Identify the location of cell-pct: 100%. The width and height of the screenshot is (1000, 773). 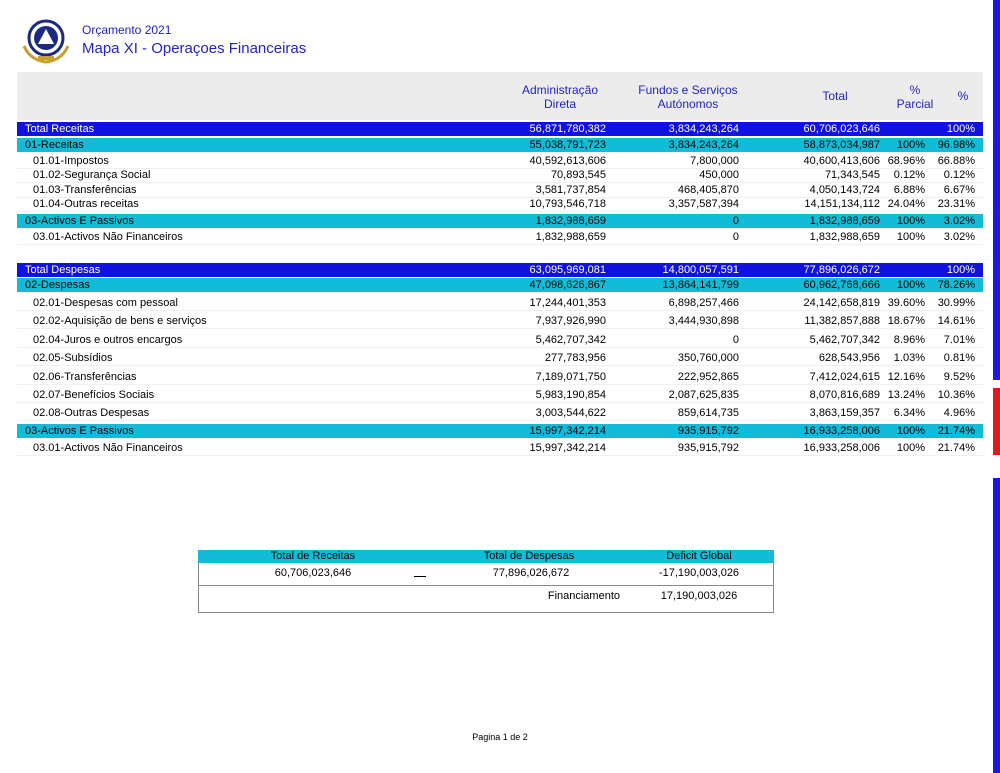
(960, 270).